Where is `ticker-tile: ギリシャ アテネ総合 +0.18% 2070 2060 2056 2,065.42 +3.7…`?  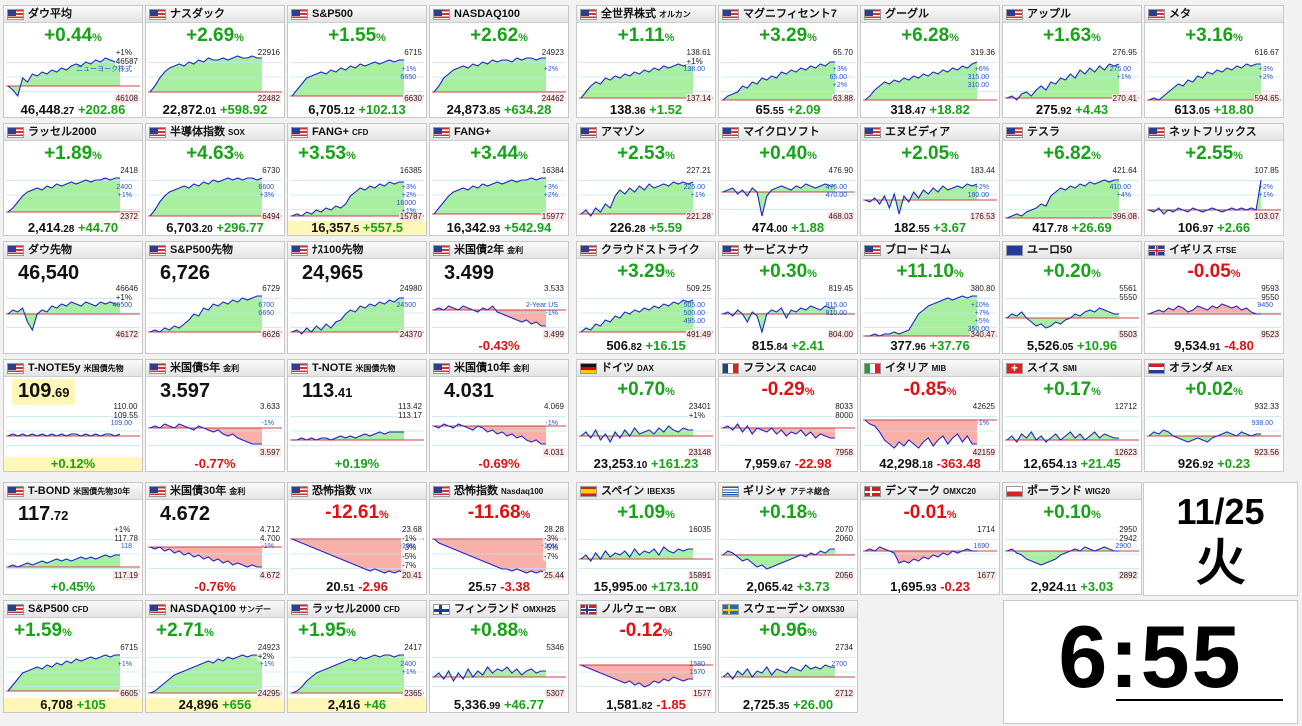 ticker-tile: ギリシャ アテネ総合 +0.18% 2070 2060 2056 2,065.42 +3.7… is located at coordinates (788, 538).